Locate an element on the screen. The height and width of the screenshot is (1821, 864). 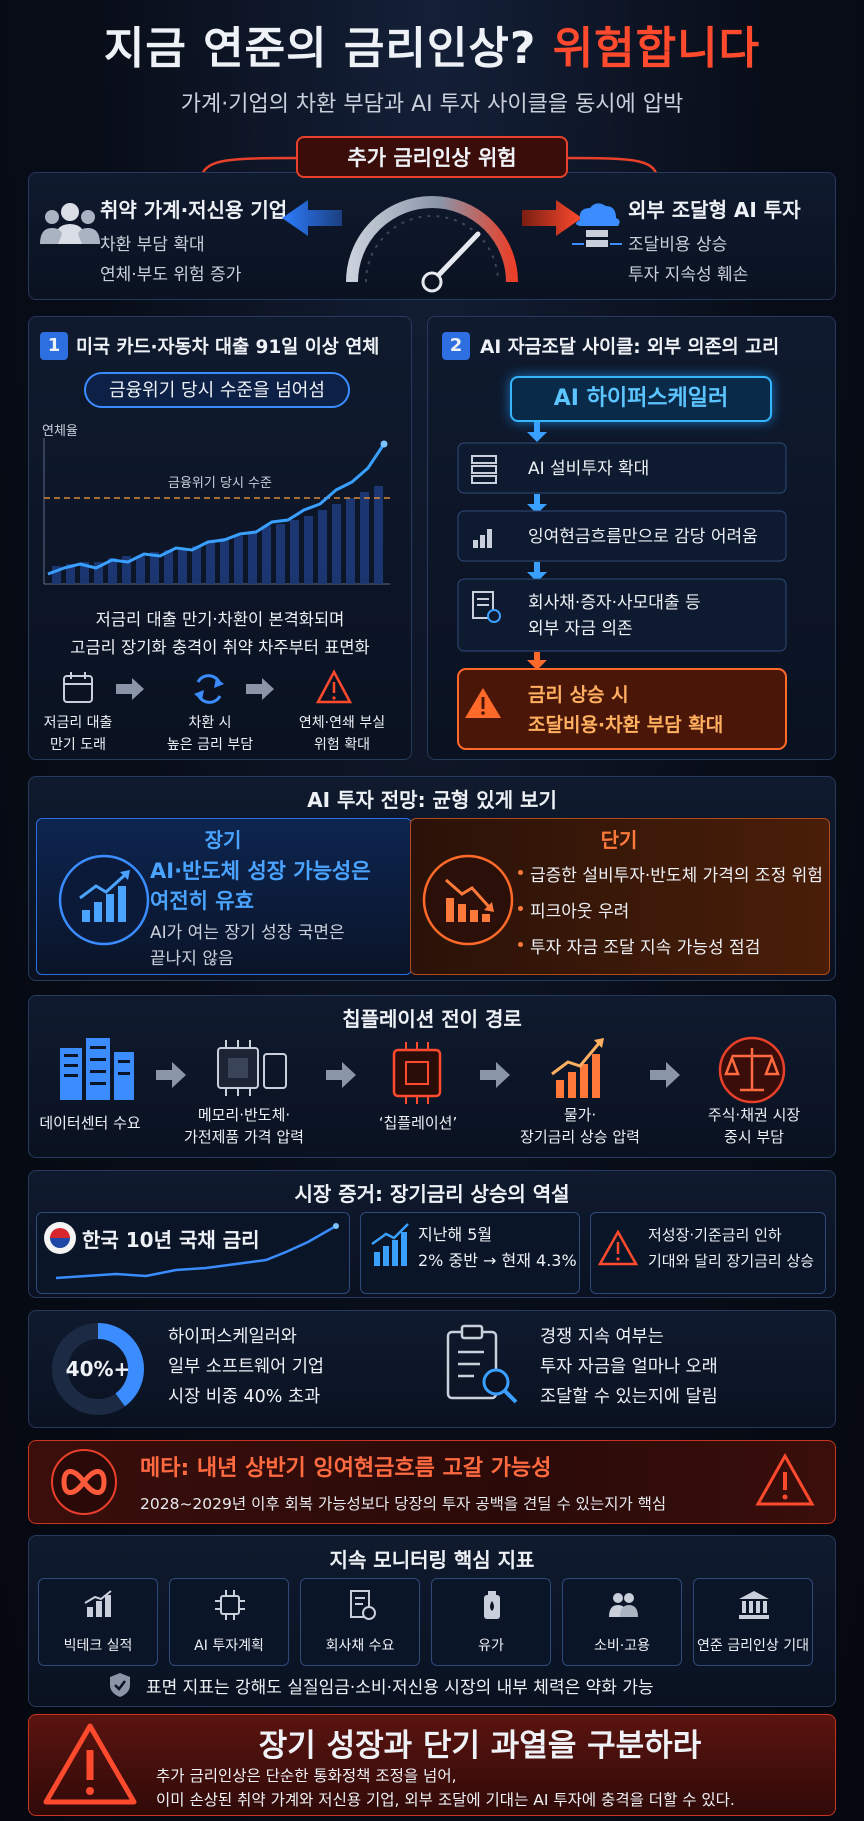
text-line: 저성장·기준금리 인하 is located at coordinates (715, 1235).